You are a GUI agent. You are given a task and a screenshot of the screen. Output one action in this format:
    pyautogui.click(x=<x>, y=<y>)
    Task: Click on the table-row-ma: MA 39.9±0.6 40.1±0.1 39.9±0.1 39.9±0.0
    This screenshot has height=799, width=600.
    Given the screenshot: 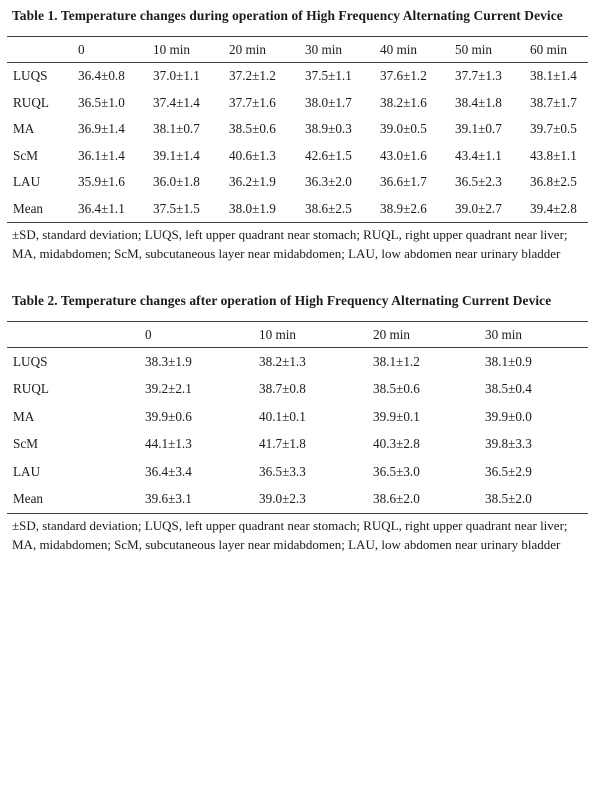 What is the action you would take?
    pyautogui.click(x=297, y=417)
    